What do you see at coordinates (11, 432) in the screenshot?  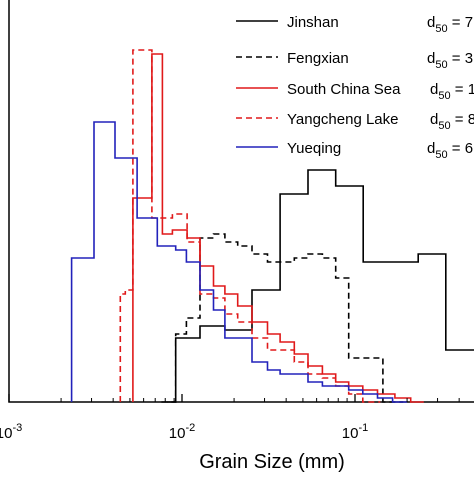 I see `x-tick-label: 10⁻³` at bounding box center [11, 432].